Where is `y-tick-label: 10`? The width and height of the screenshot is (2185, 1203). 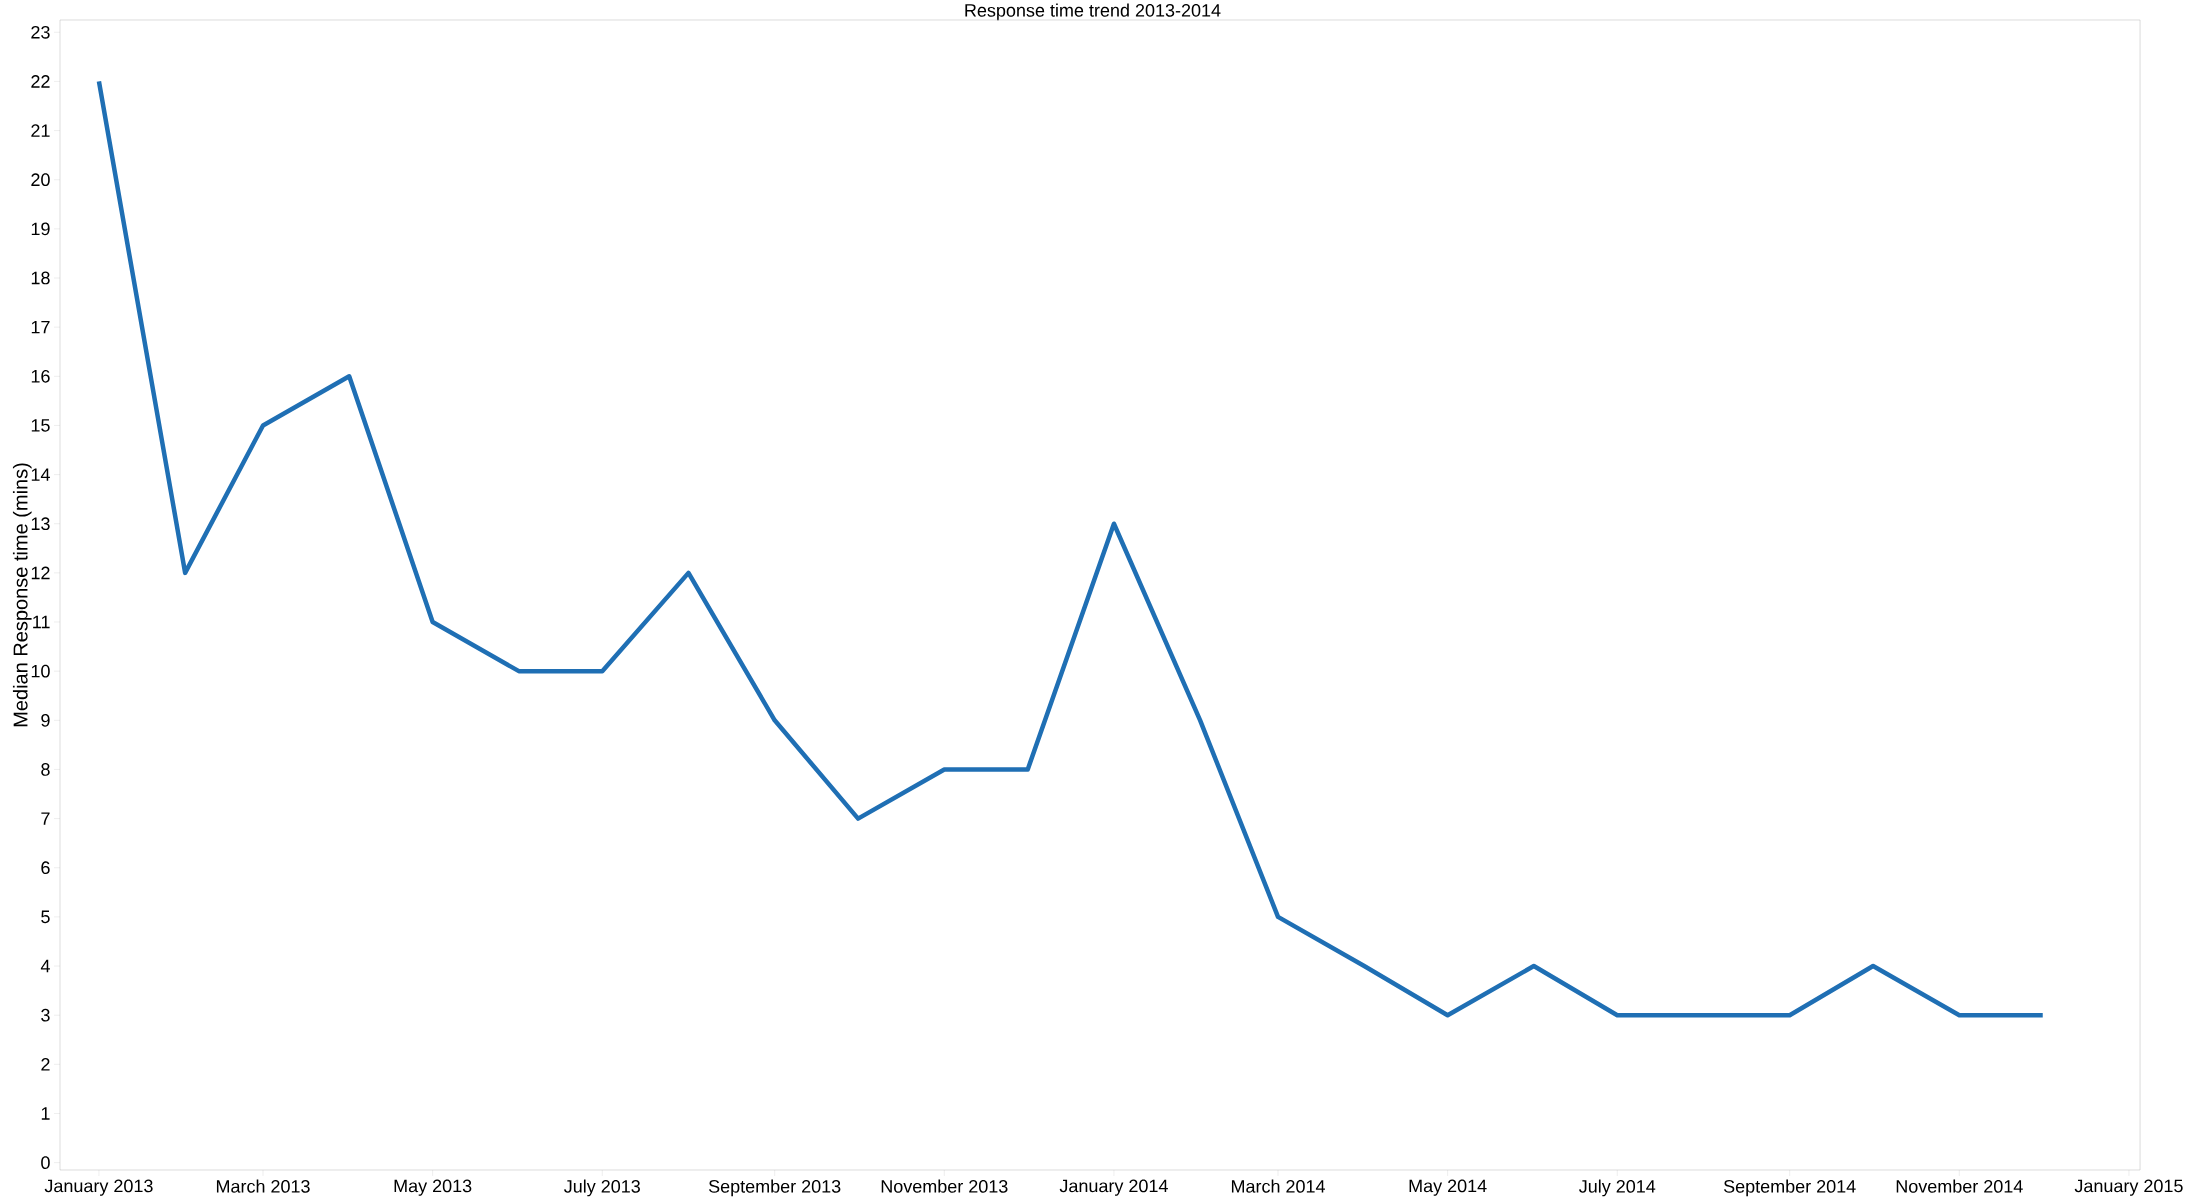
y-tick-label: 10 is located at coordinates (40, 671).